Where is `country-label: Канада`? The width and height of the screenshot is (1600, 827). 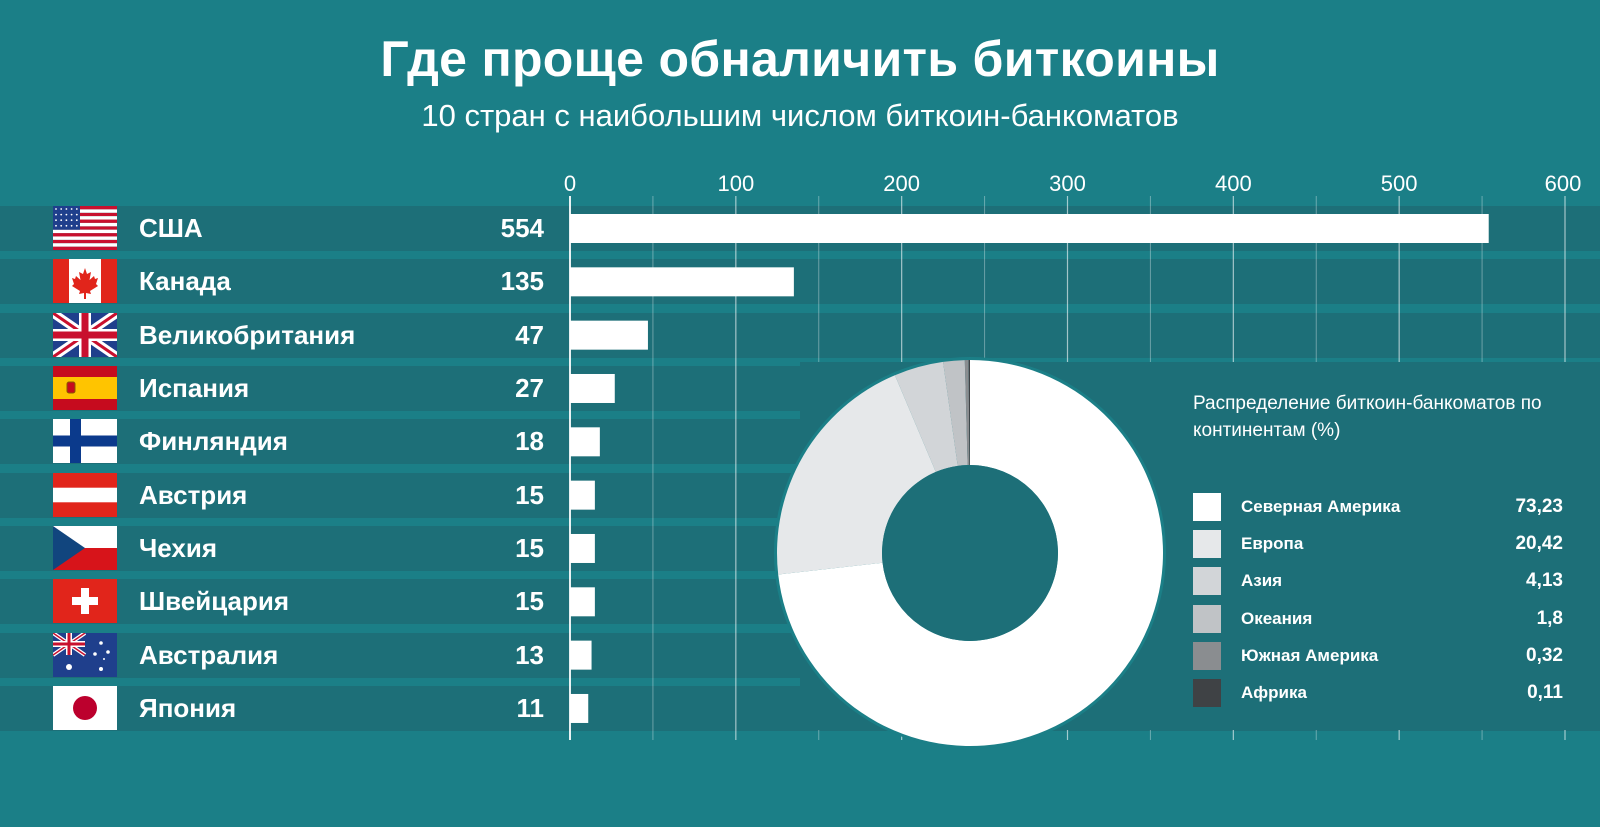 country-label: Канада is located at coordinates (185, 281).